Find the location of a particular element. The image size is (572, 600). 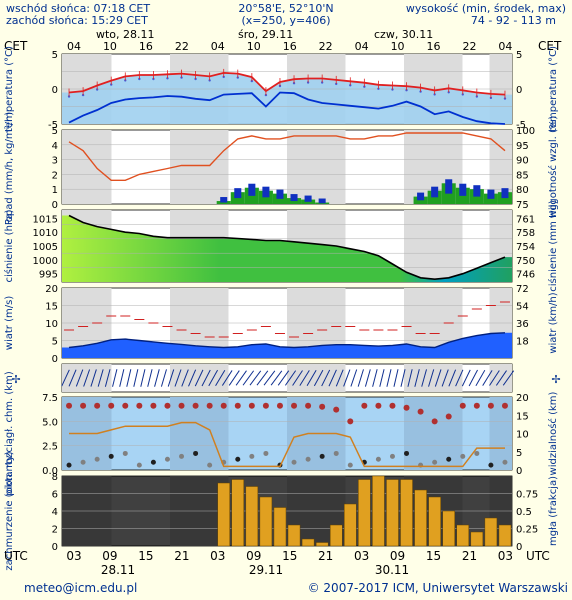

y-tick-label: 6 is located at coordinates (55, 495).